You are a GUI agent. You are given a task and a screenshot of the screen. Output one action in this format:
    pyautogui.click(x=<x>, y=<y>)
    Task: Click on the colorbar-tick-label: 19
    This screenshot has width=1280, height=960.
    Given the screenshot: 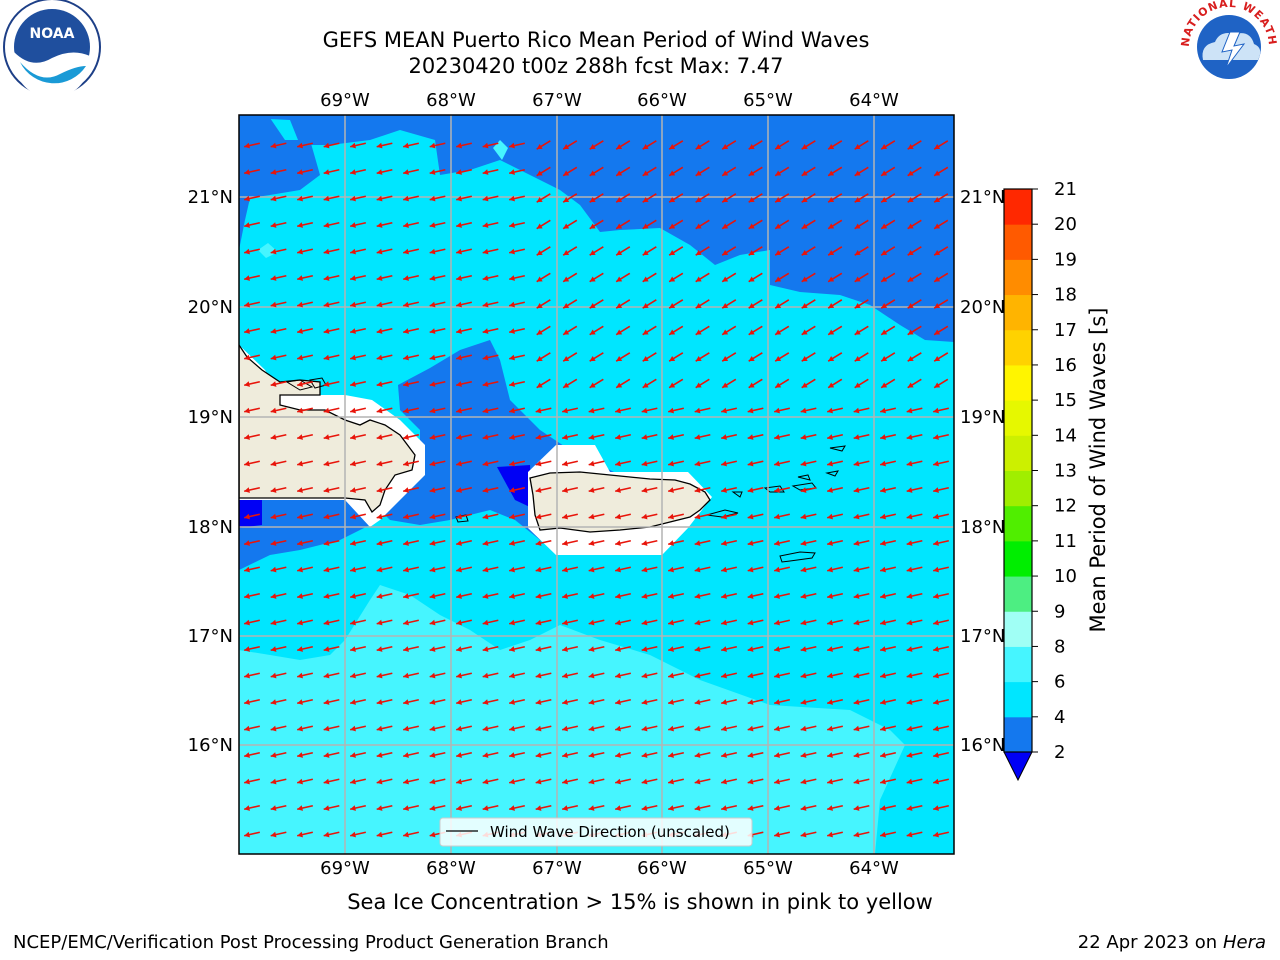 What is the action you would take?
    pyautogui.click(x=1065, y=259)
    